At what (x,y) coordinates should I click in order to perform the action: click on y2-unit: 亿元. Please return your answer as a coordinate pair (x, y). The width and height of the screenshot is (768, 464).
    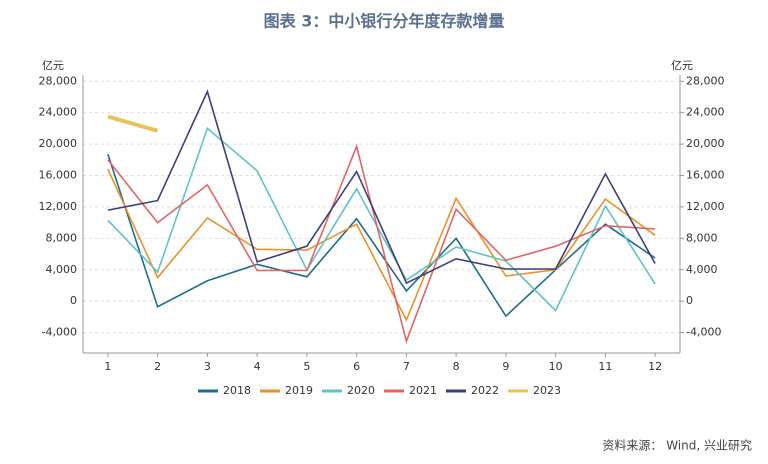
    Looking at the image, I should click on (682, 65).